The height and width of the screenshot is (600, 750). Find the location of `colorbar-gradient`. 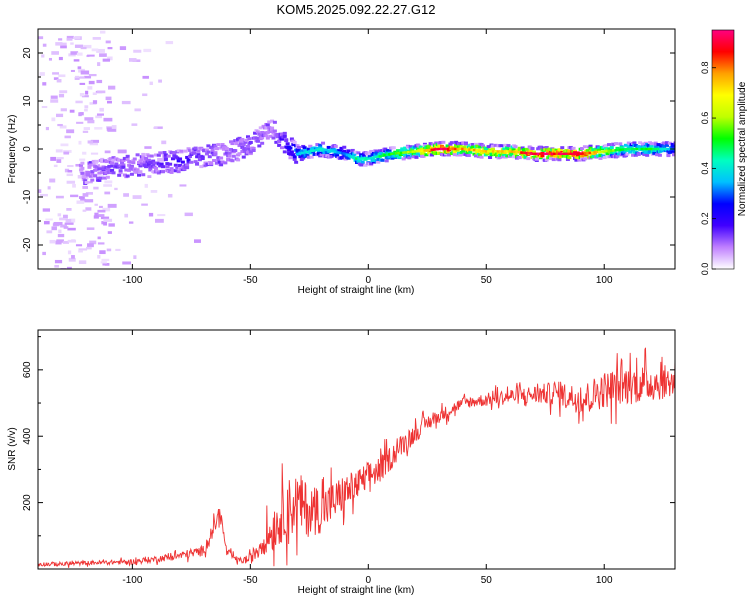

colorbar-gradient is located at coordinates (723, 149).